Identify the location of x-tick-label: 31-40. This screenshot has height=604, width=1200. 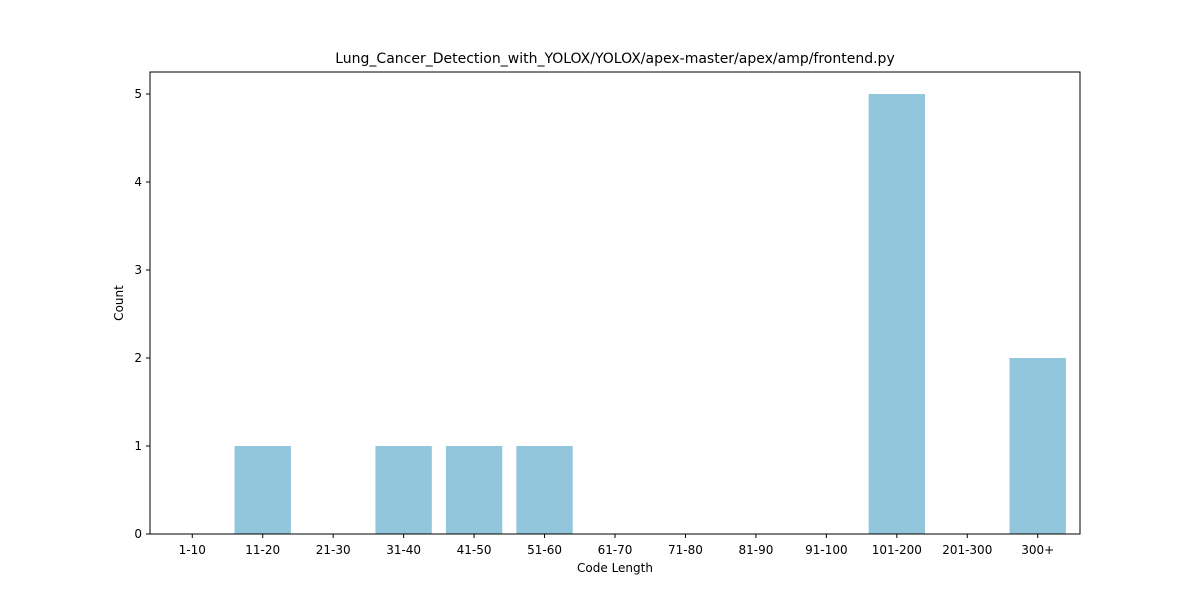
(403, 550).